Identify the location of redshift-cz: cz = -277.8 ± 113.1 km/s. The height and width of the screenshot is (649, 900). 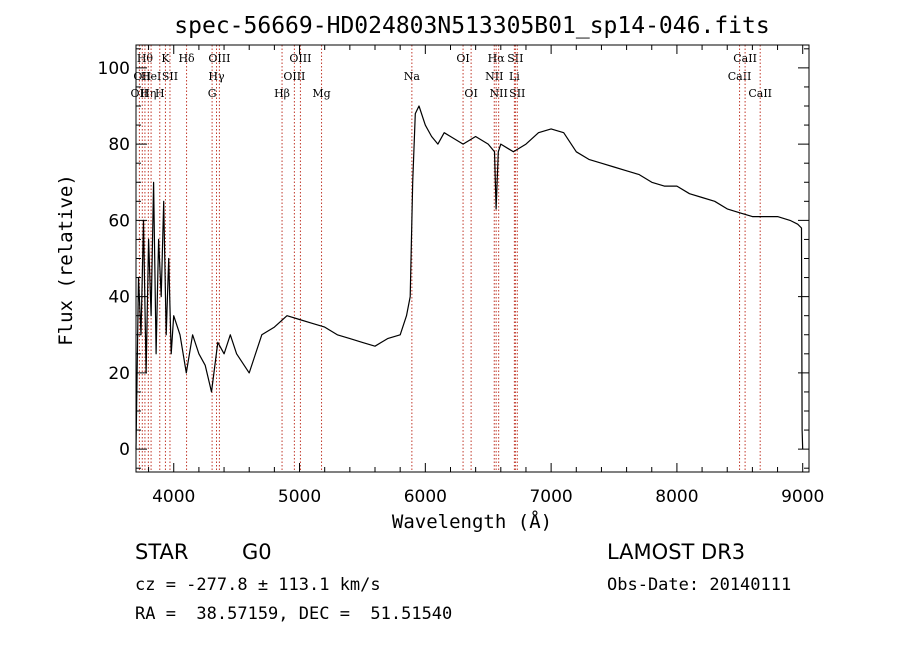
(258, 585).